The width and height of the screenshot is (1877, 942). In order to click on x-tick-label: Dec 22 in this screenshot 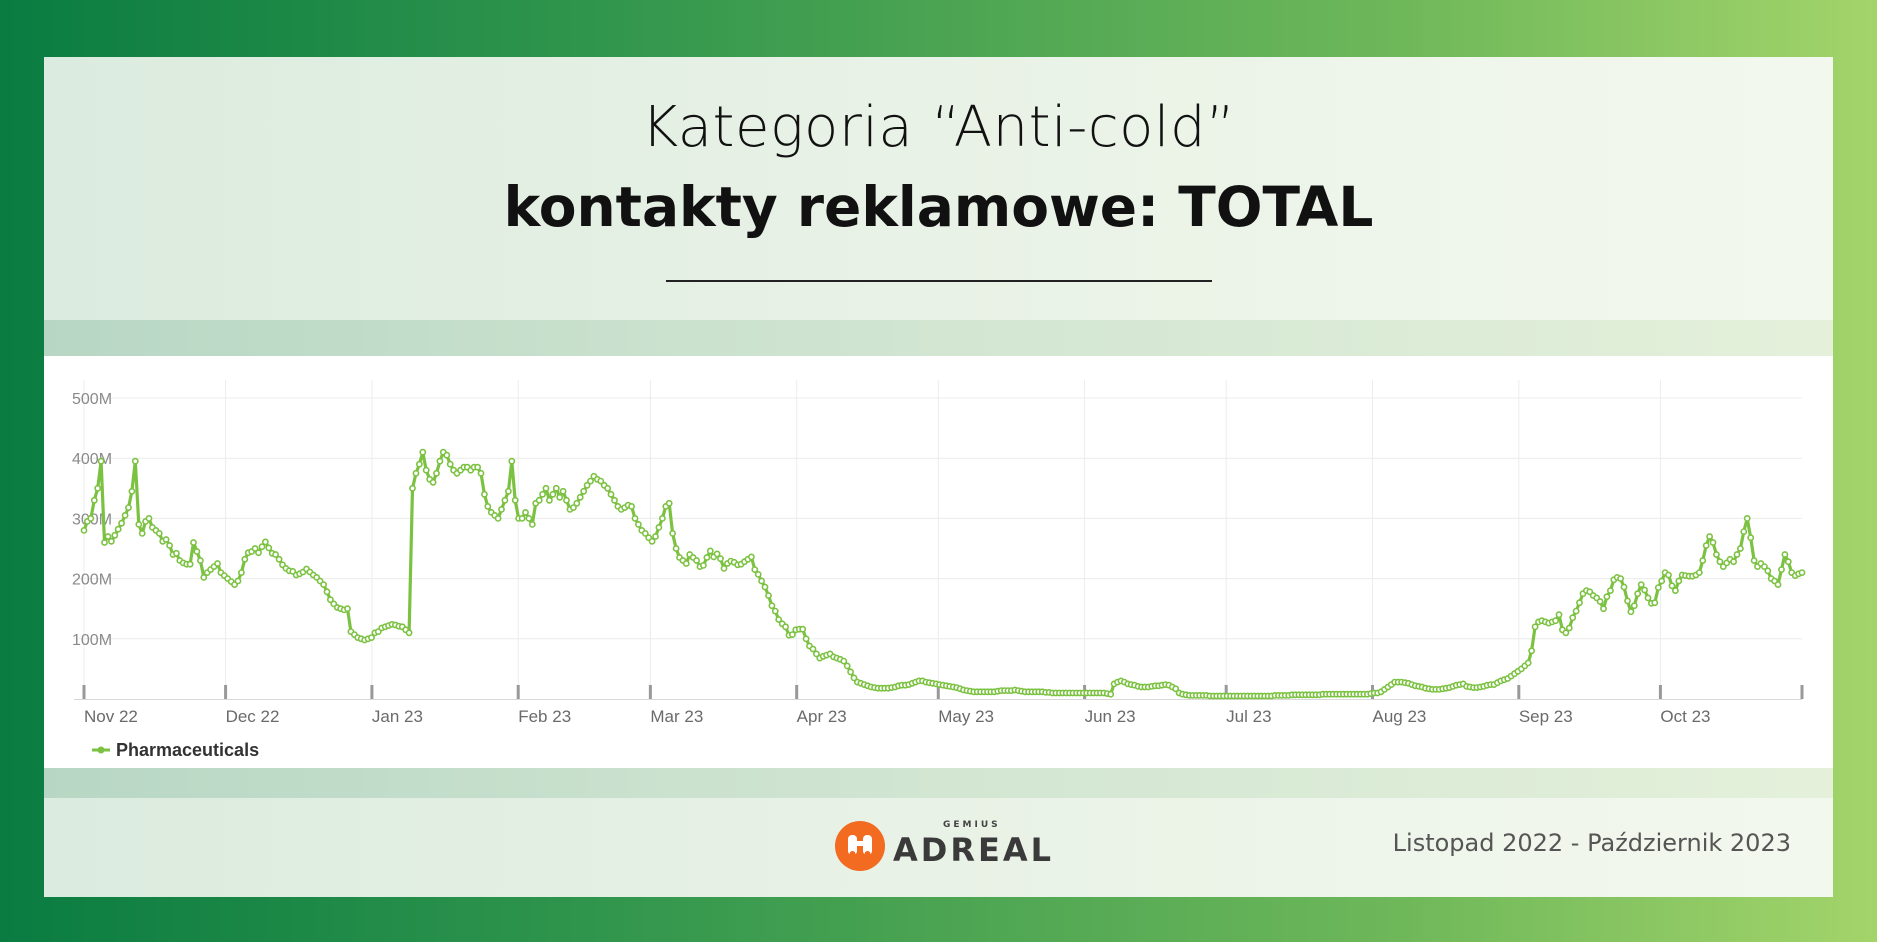, I will do `click(253, 716)`.